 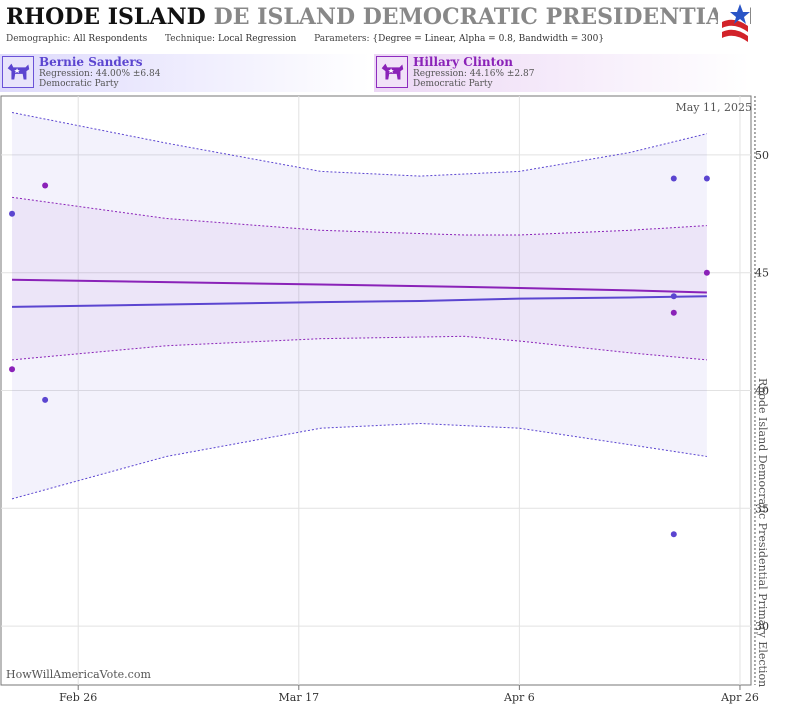 I want to click on band-upper-line, so click(x=359, y=144).